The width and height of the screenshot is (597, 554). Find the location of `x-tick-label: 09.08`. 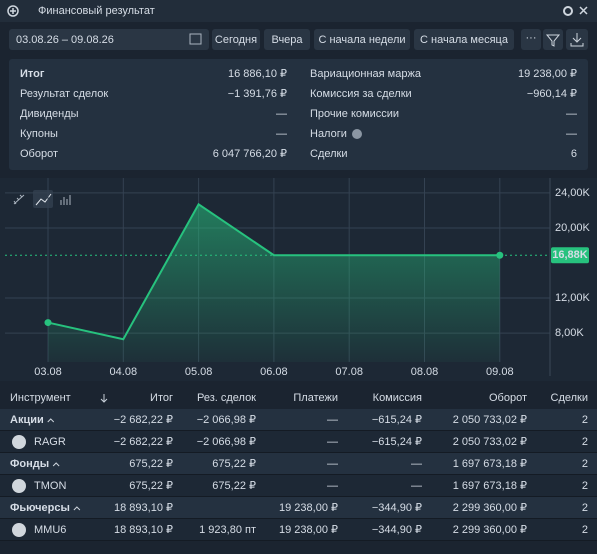

x-tick-label: 09.08 is located at coordinates (500, 372).